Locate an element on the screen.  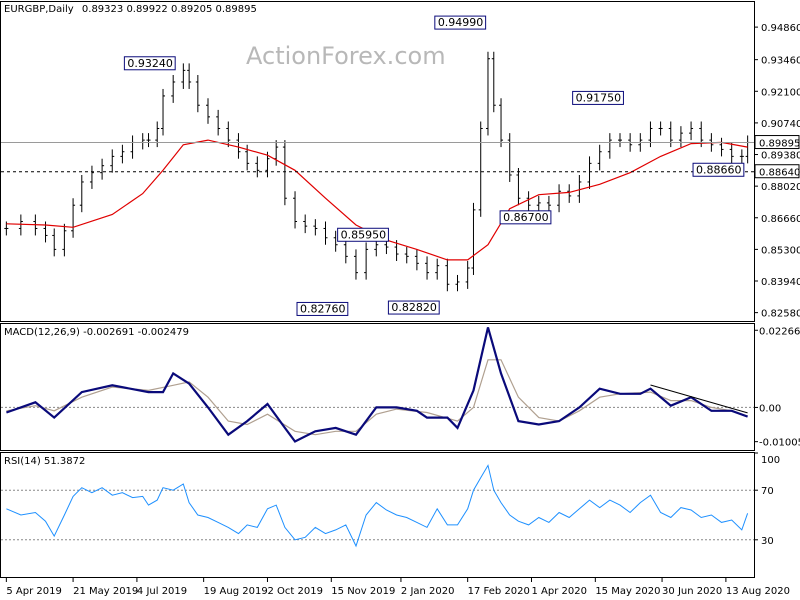
x-axis-label: 21 May 2019 is located at coordinates (105, 591).